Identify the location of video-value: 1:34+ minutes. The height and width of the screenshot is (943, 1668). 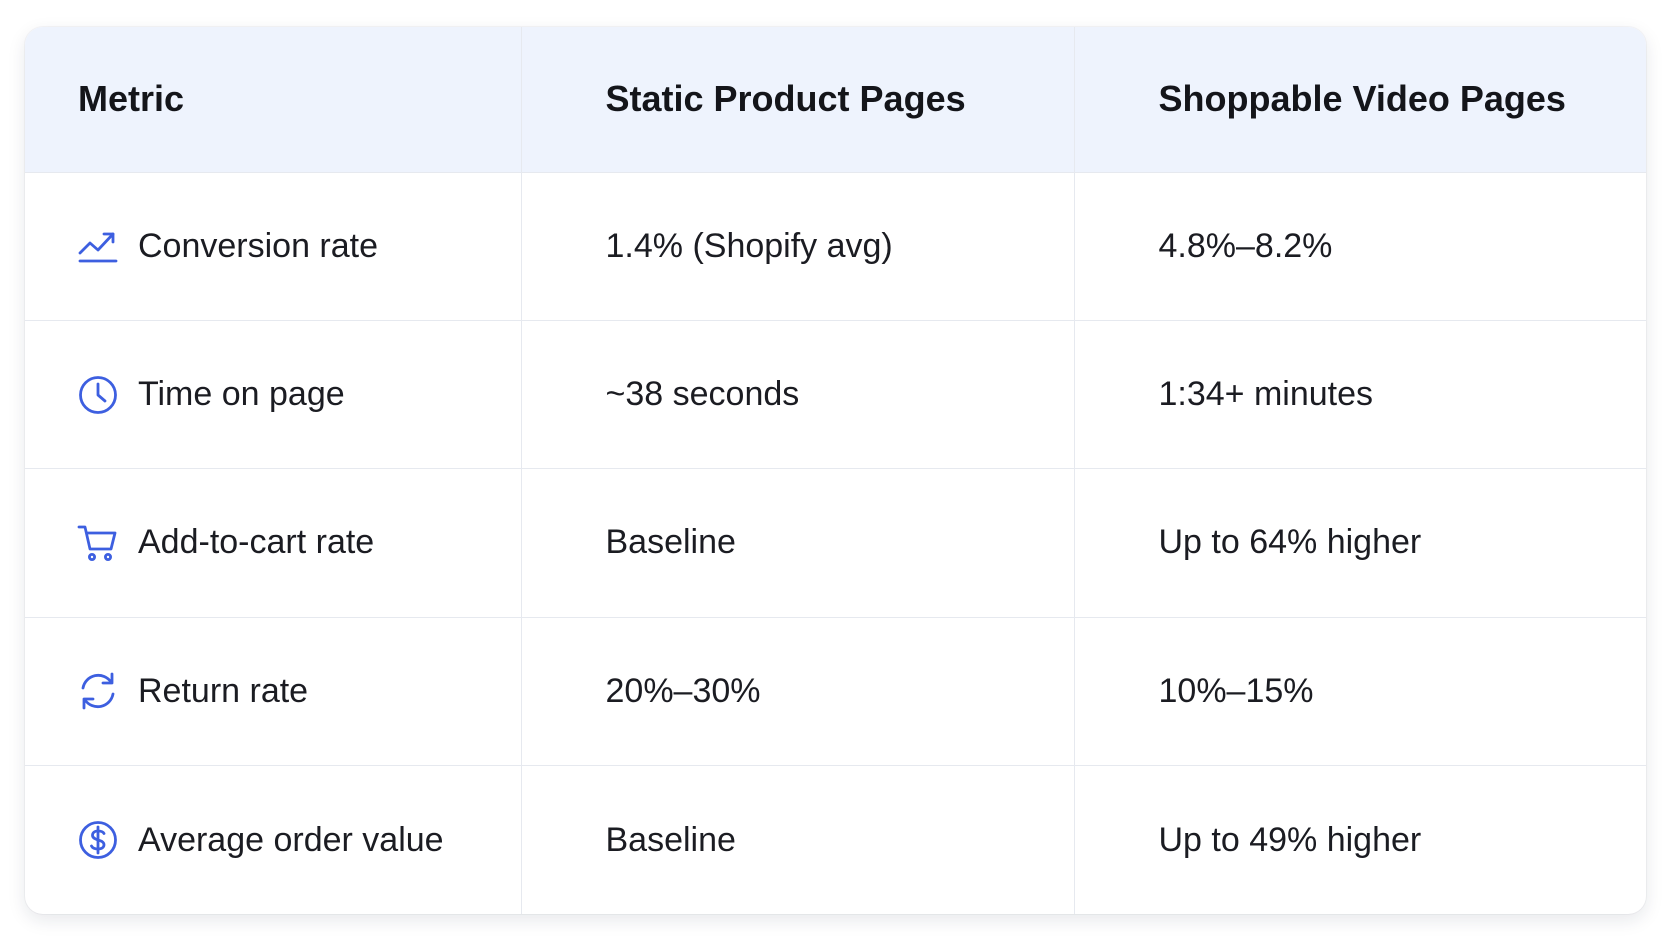
(1360, 395).